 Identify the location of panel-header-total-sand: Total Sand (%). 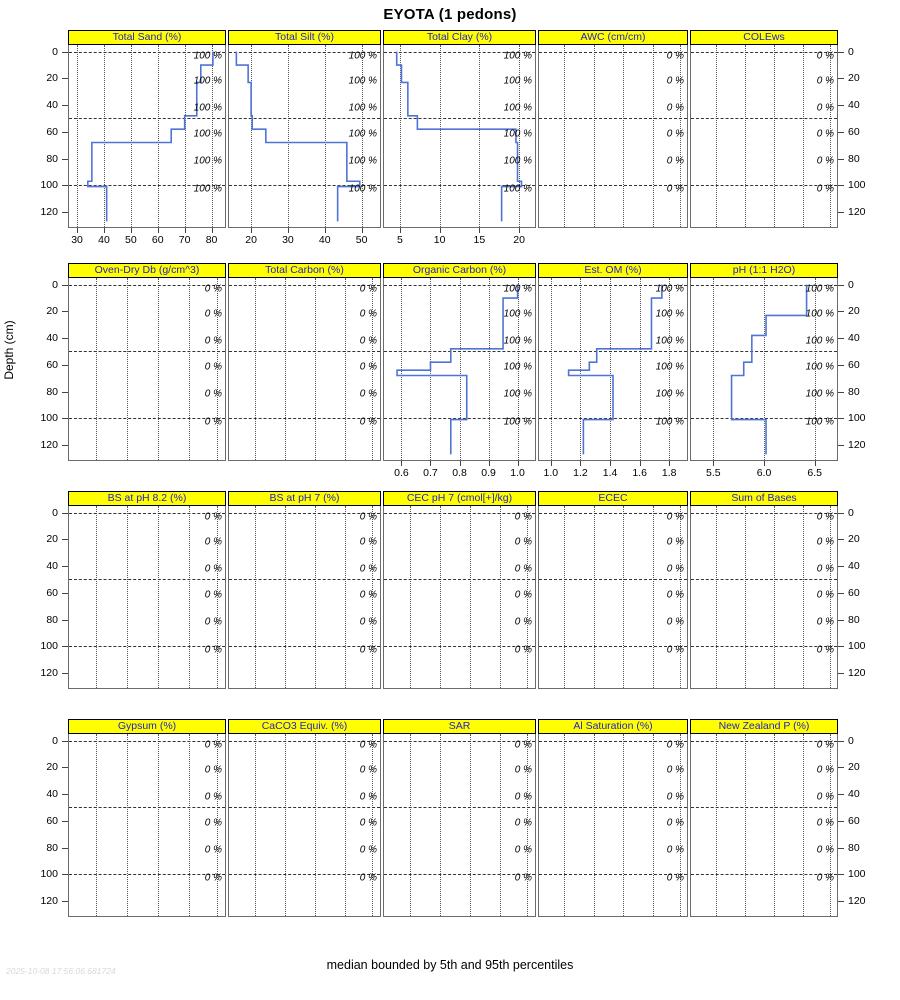
(147, 37).